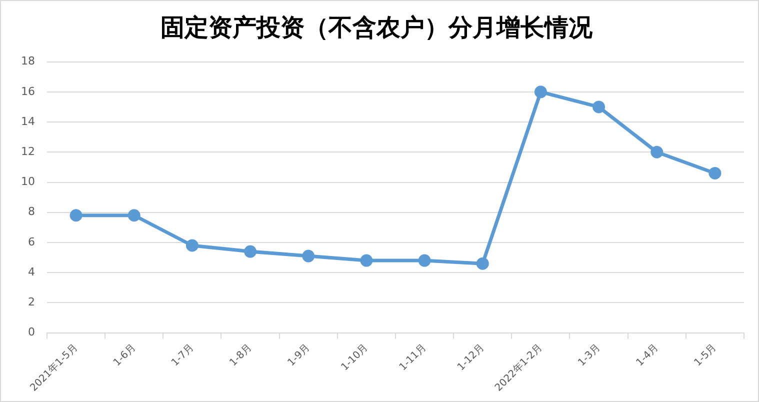  What do you see at coordinates (589, 355) in the screenshot?
I see `x-tick-label: 1-3月` at bounding box center [589, 355].